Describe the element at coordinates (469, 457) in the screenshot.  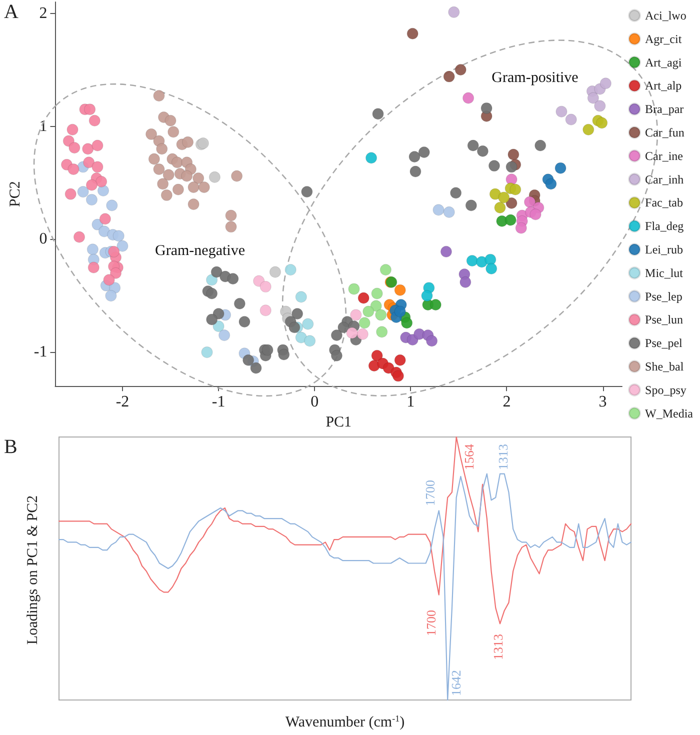
I see `annotation: 1564` at that location.